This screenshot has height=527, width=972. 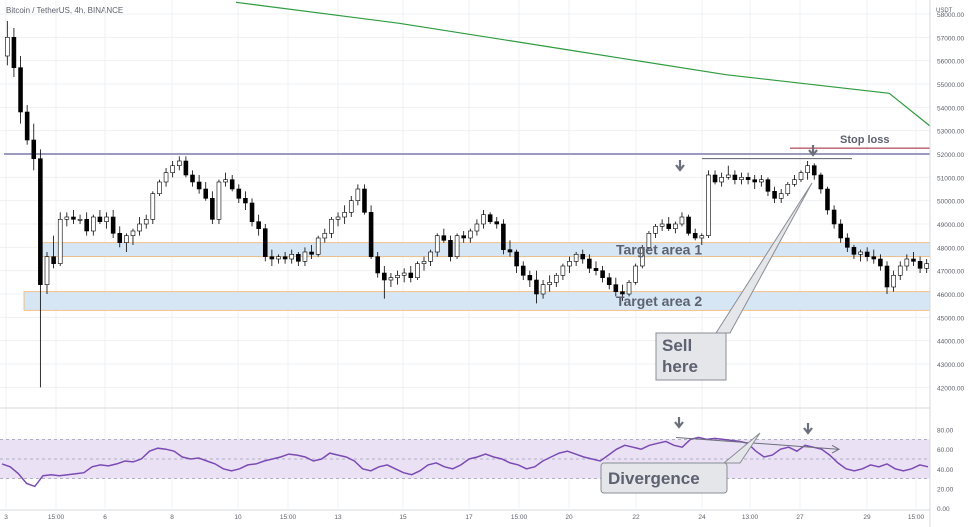 What do you see at coordinates (950, 132) in the screenshot?
I see `price-tick-label: 53000.00` at bounding box center [950, 132].